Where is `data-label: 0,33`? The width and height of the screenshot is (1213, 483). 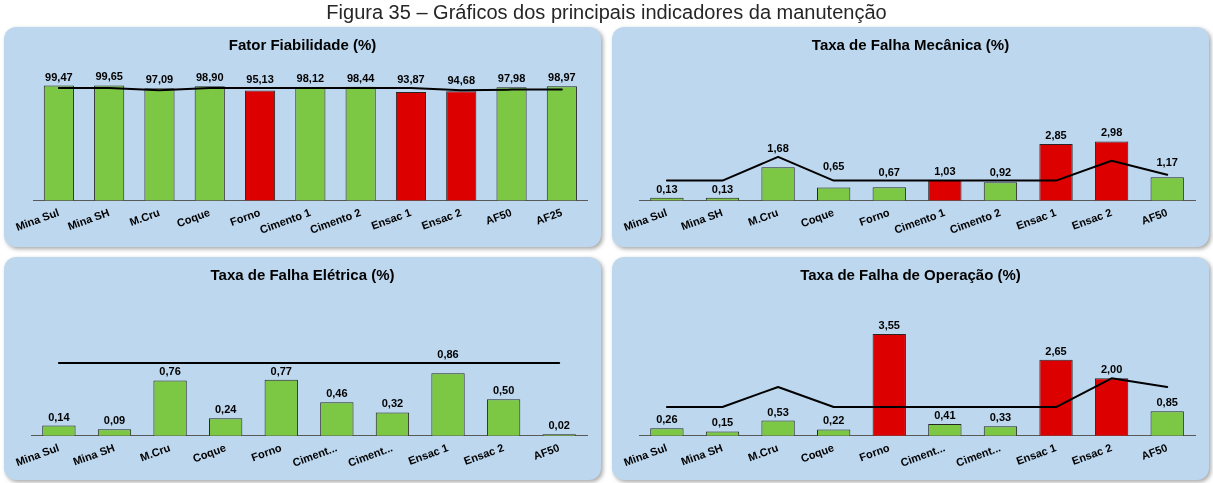
data-label: 0,33 is located at coordinates (1000, 417).